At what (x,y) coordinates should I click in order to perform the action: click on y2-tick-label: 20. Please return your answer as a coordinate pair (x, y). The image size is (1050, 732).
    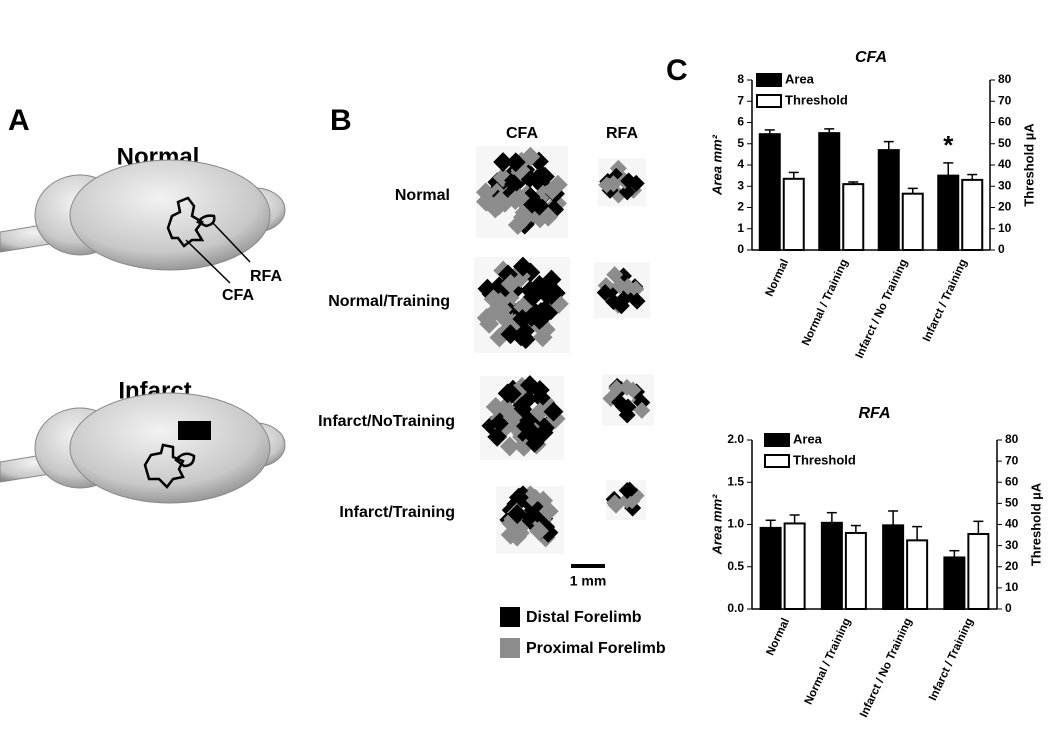
    Looking at the image, I should click on (1005, 207).